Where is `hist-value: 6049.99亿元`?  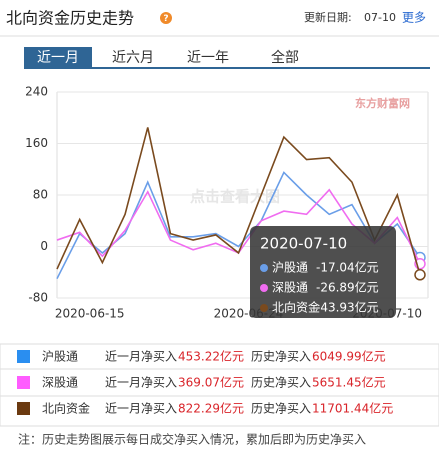 hist-value: 6049.99亿元 is located at coordinates (349, 356).